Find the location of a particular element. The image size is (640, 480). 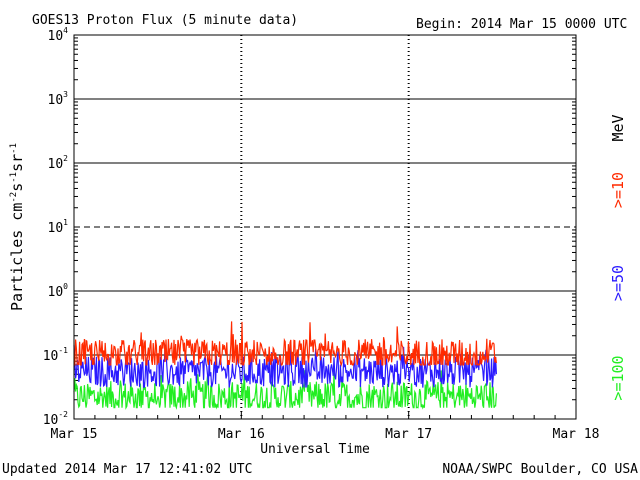

x-tick-label: Mar 16 is located at coordinates (241, 434).